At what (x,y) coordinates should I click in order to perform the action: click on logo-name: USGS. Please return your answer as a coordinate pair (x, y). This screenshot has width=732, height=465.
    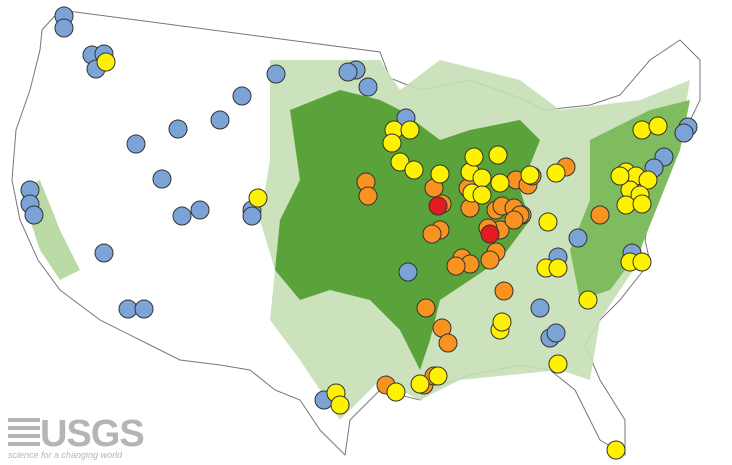
    Looking at the image, I should click on (92, 434).